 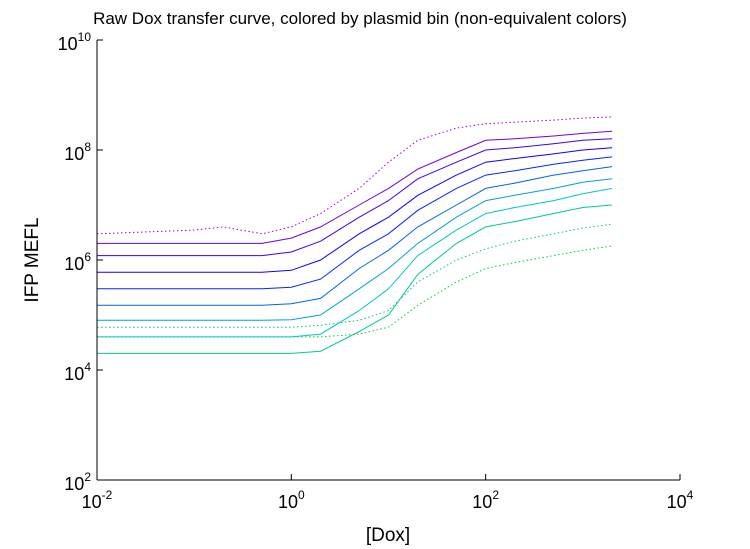 What do you see at coordinates (291, 500) in the screenshot?
I see `x-tick-label: 10⁰` at bounding box center [291, 500].